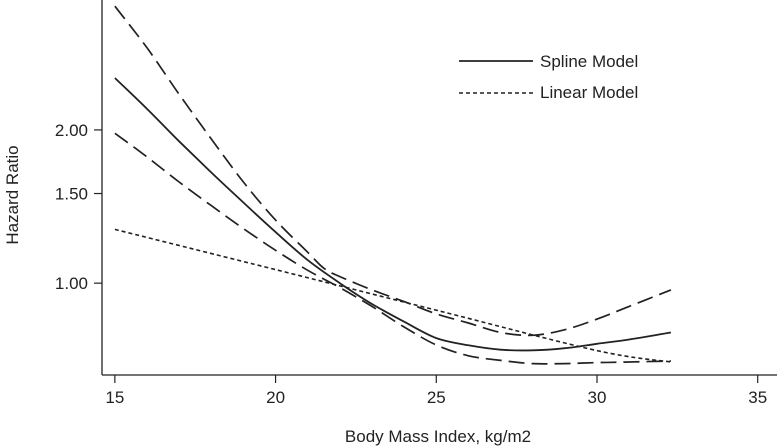 The width and height of the screenshot is (777, 448). I want to click on x-axis-title: Body Mass Index, kg/m2, so click(438, 436).